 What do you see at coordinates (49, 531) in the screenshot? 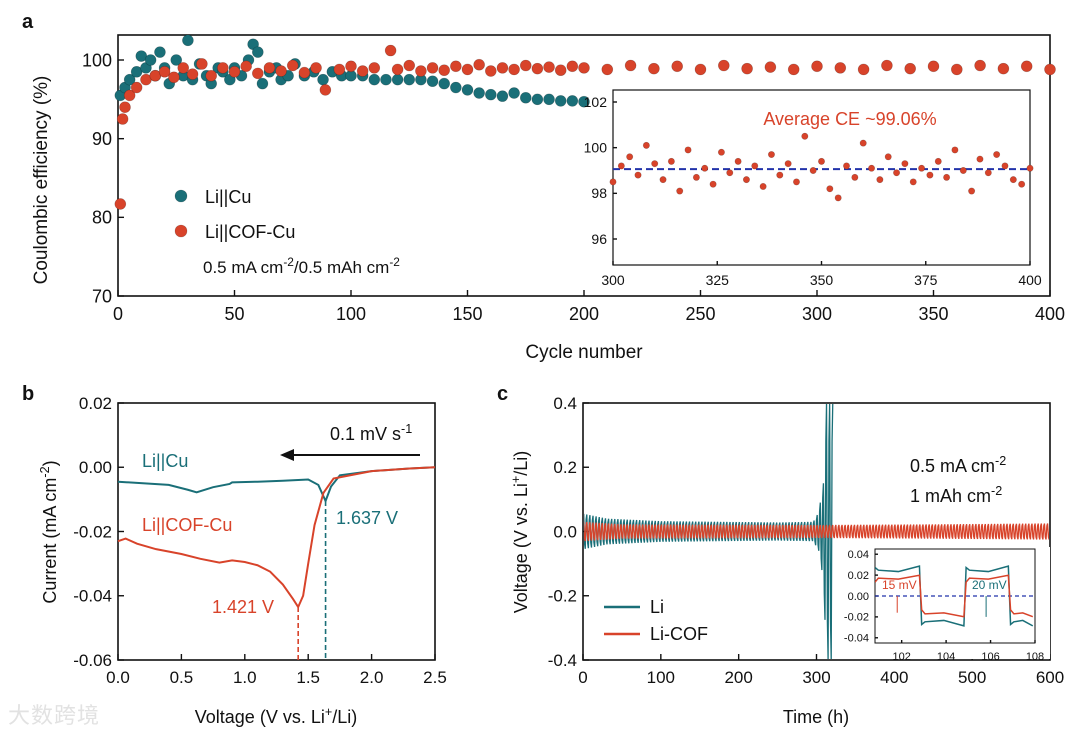
I see `y-axis-title: Current (mA cm-2​)` at bounding box center [49, 531].